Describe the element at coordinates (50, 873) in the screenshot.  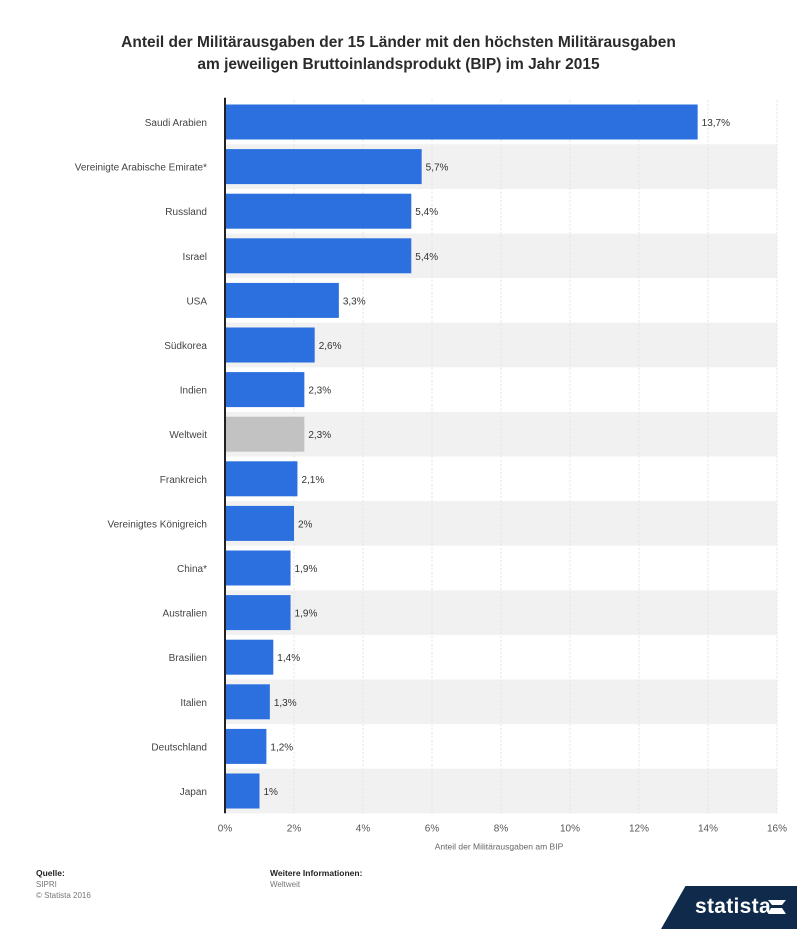
I see `source-label: Quelle:` at that location.